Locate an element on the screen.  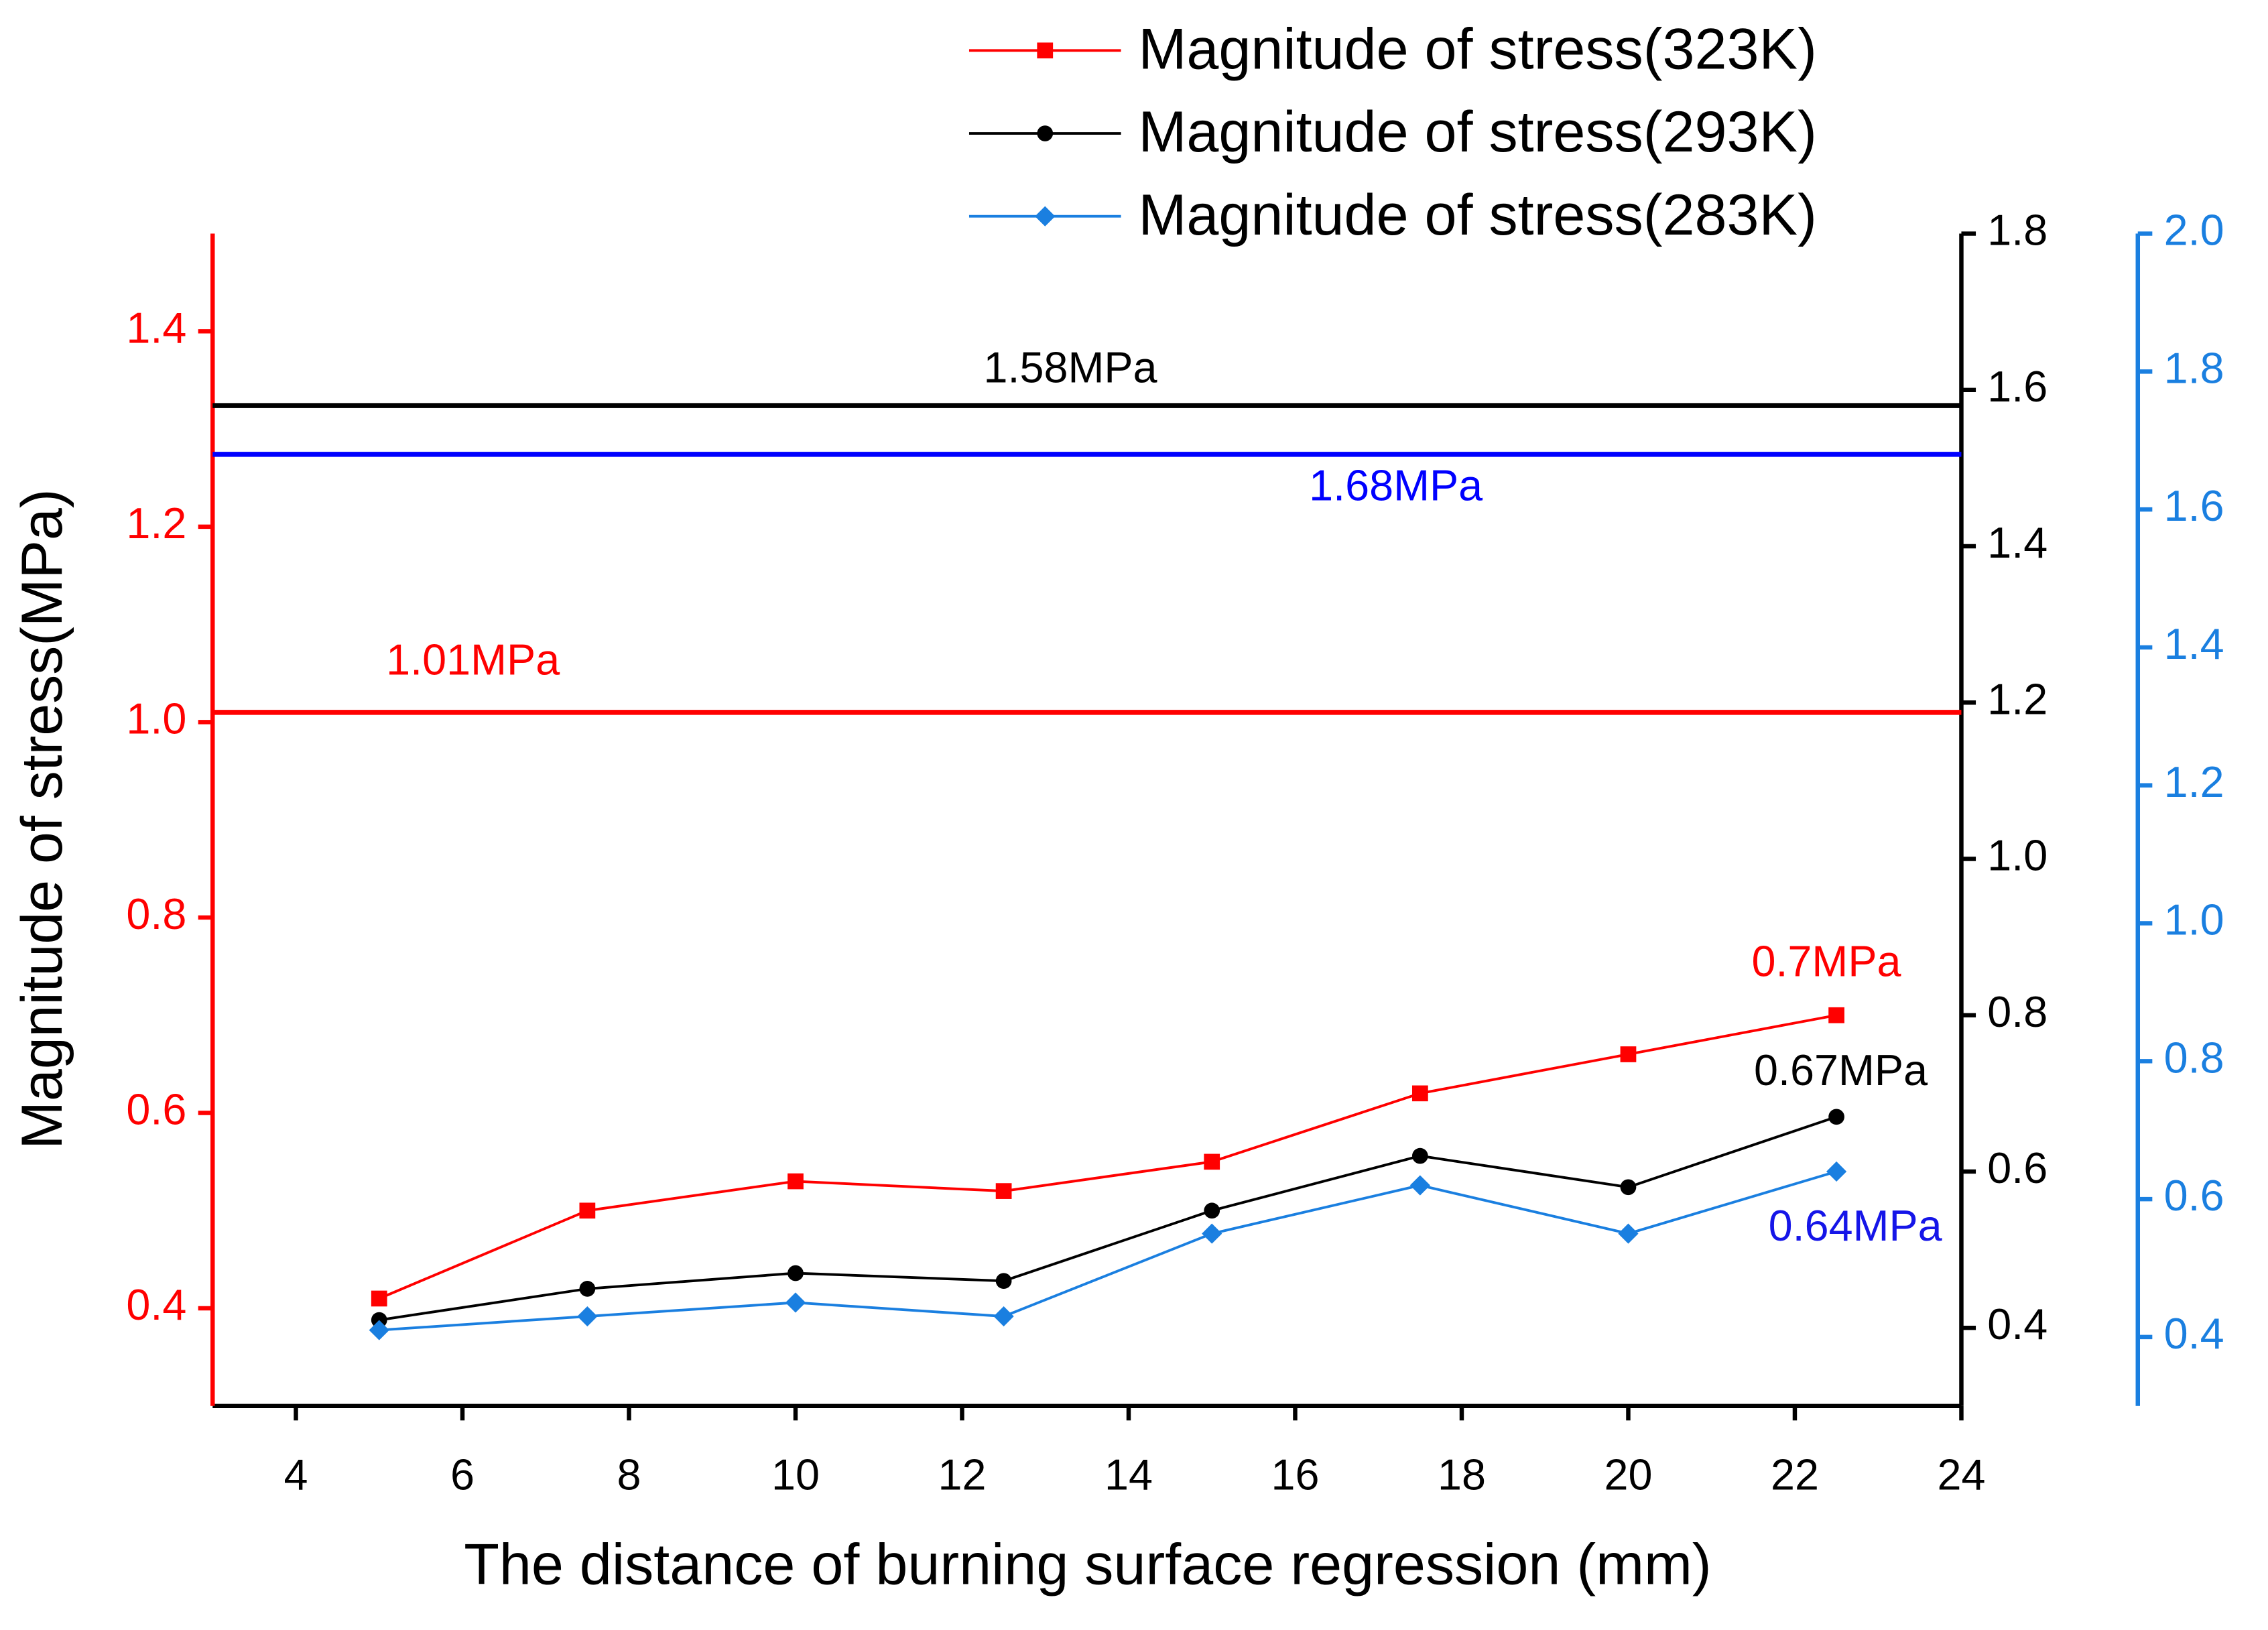
y3-tick-label: 0.8 is located at coordinates (2194, 1057).